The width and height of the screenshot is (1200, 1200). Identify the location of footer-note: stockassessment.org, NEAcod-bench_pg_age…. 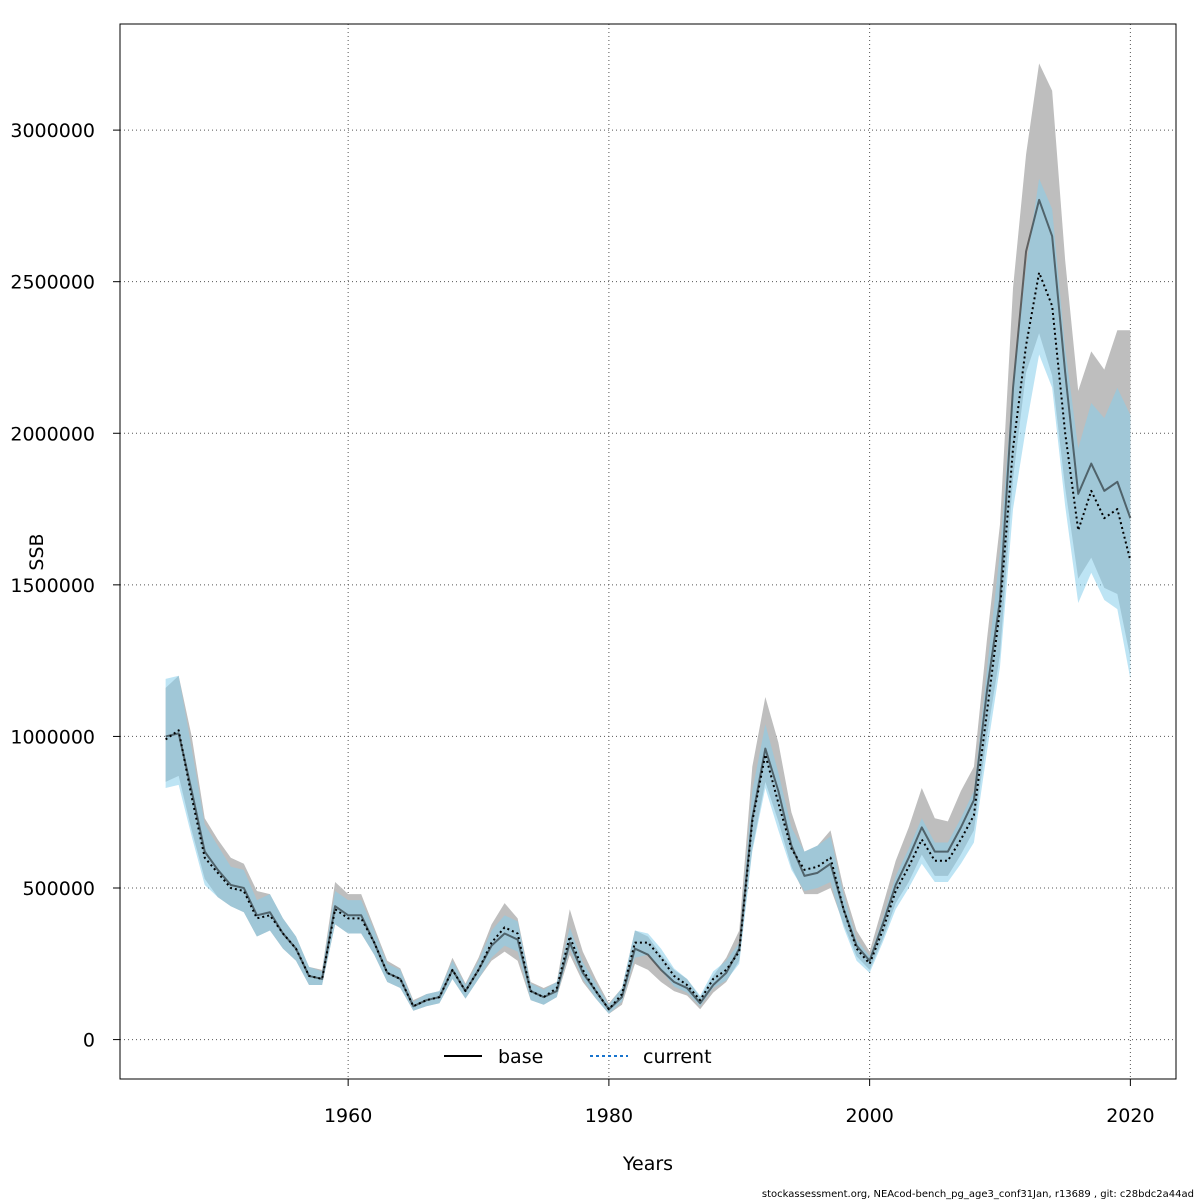
(978, 1194).